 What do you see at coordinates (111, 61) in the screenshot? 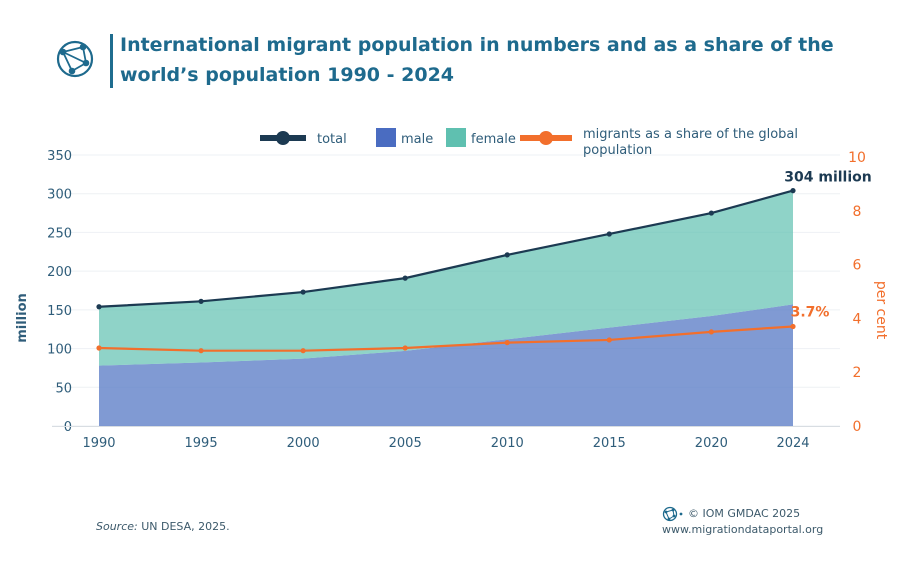
I see `title-divider` at bounding box center [111, 61].